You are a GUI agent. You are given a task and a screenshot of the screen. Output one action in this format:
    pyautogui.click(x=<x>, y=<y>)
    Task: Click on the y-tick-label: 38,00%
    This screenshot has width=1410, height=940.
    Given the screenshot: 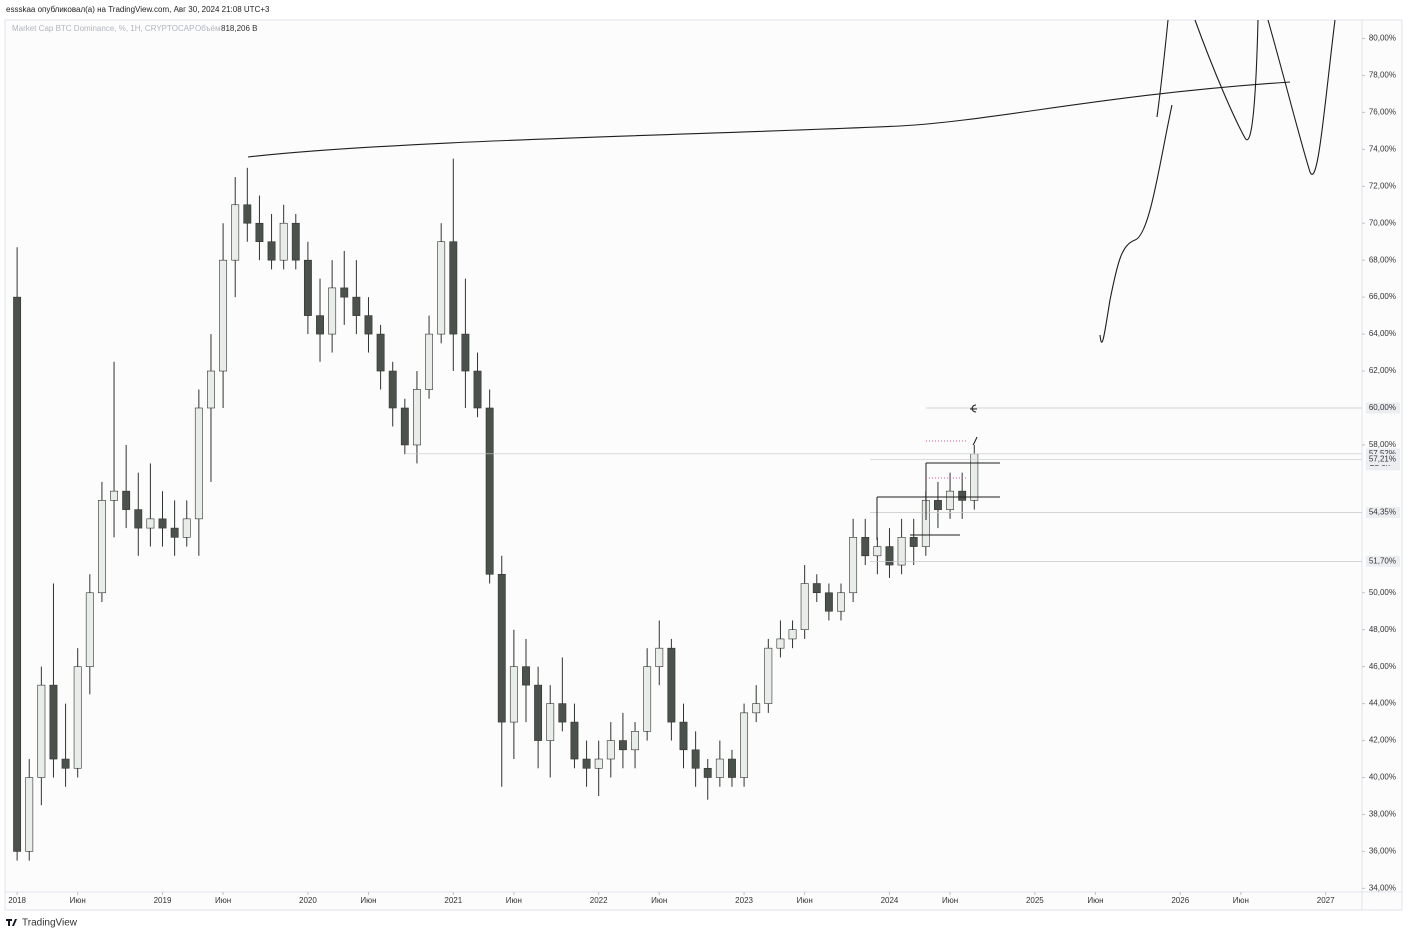 What is the action you would take?
    pyautogui.click(x=1382, y=814)
    